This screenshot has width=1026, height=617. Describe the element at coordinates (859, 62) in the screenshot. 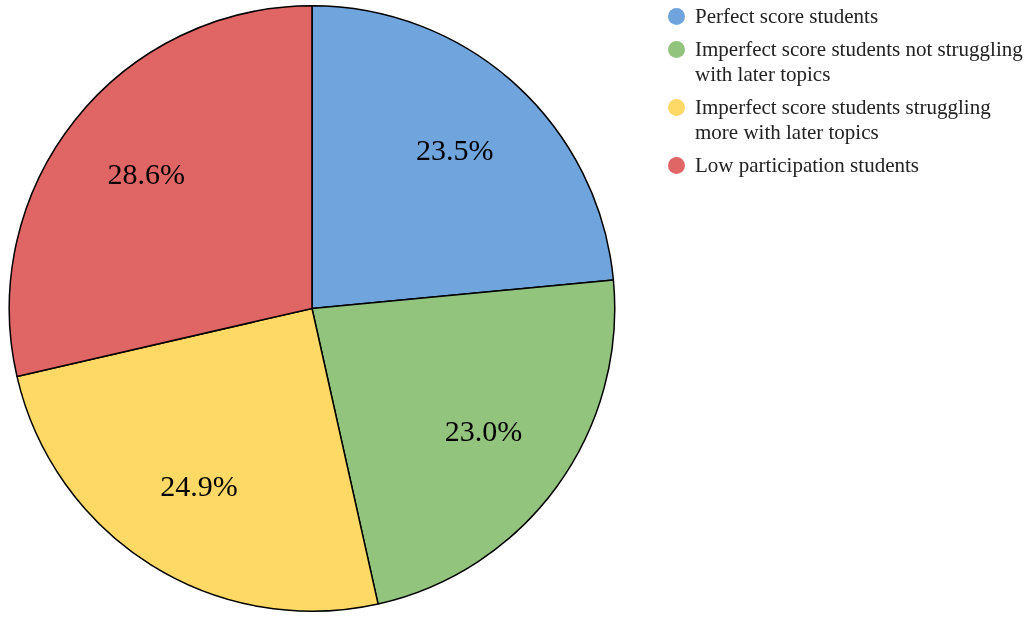

I see `legend-label: Imperfect score students not struggling with later topics` at that location.